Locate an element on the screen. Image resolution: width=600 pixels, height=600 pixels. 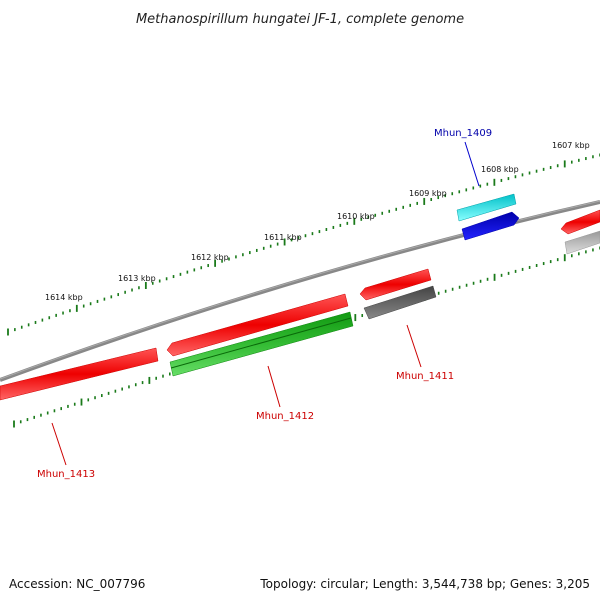
tick-label-1608: 1608 kbp is located at coordinates (500, 169).